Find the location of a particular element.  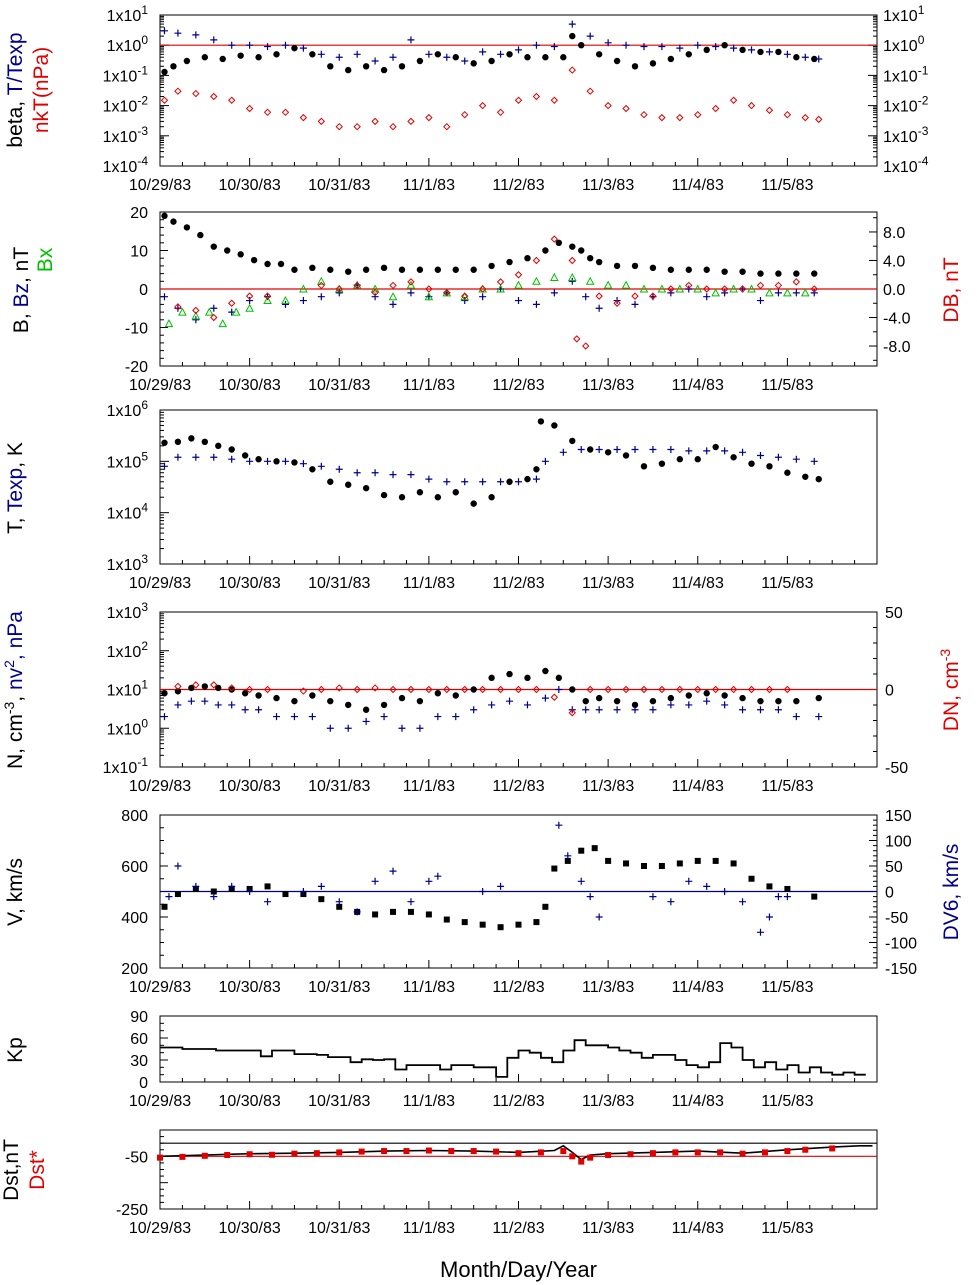

y2-tick-label: 100 is located at coordinates (898, 842).